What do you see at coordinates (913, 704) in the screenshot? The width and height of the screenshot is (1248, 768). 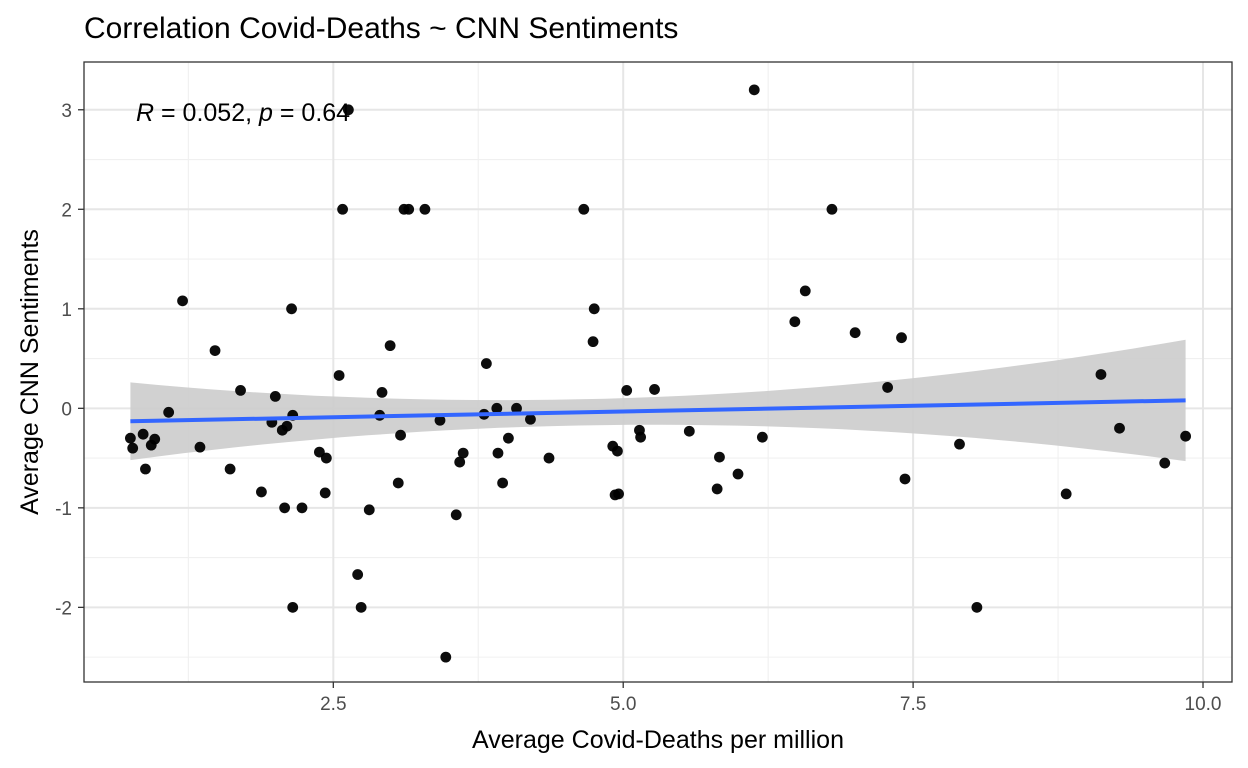 I see `x-tick-label: 7.5` at bounding box center [913, 704].